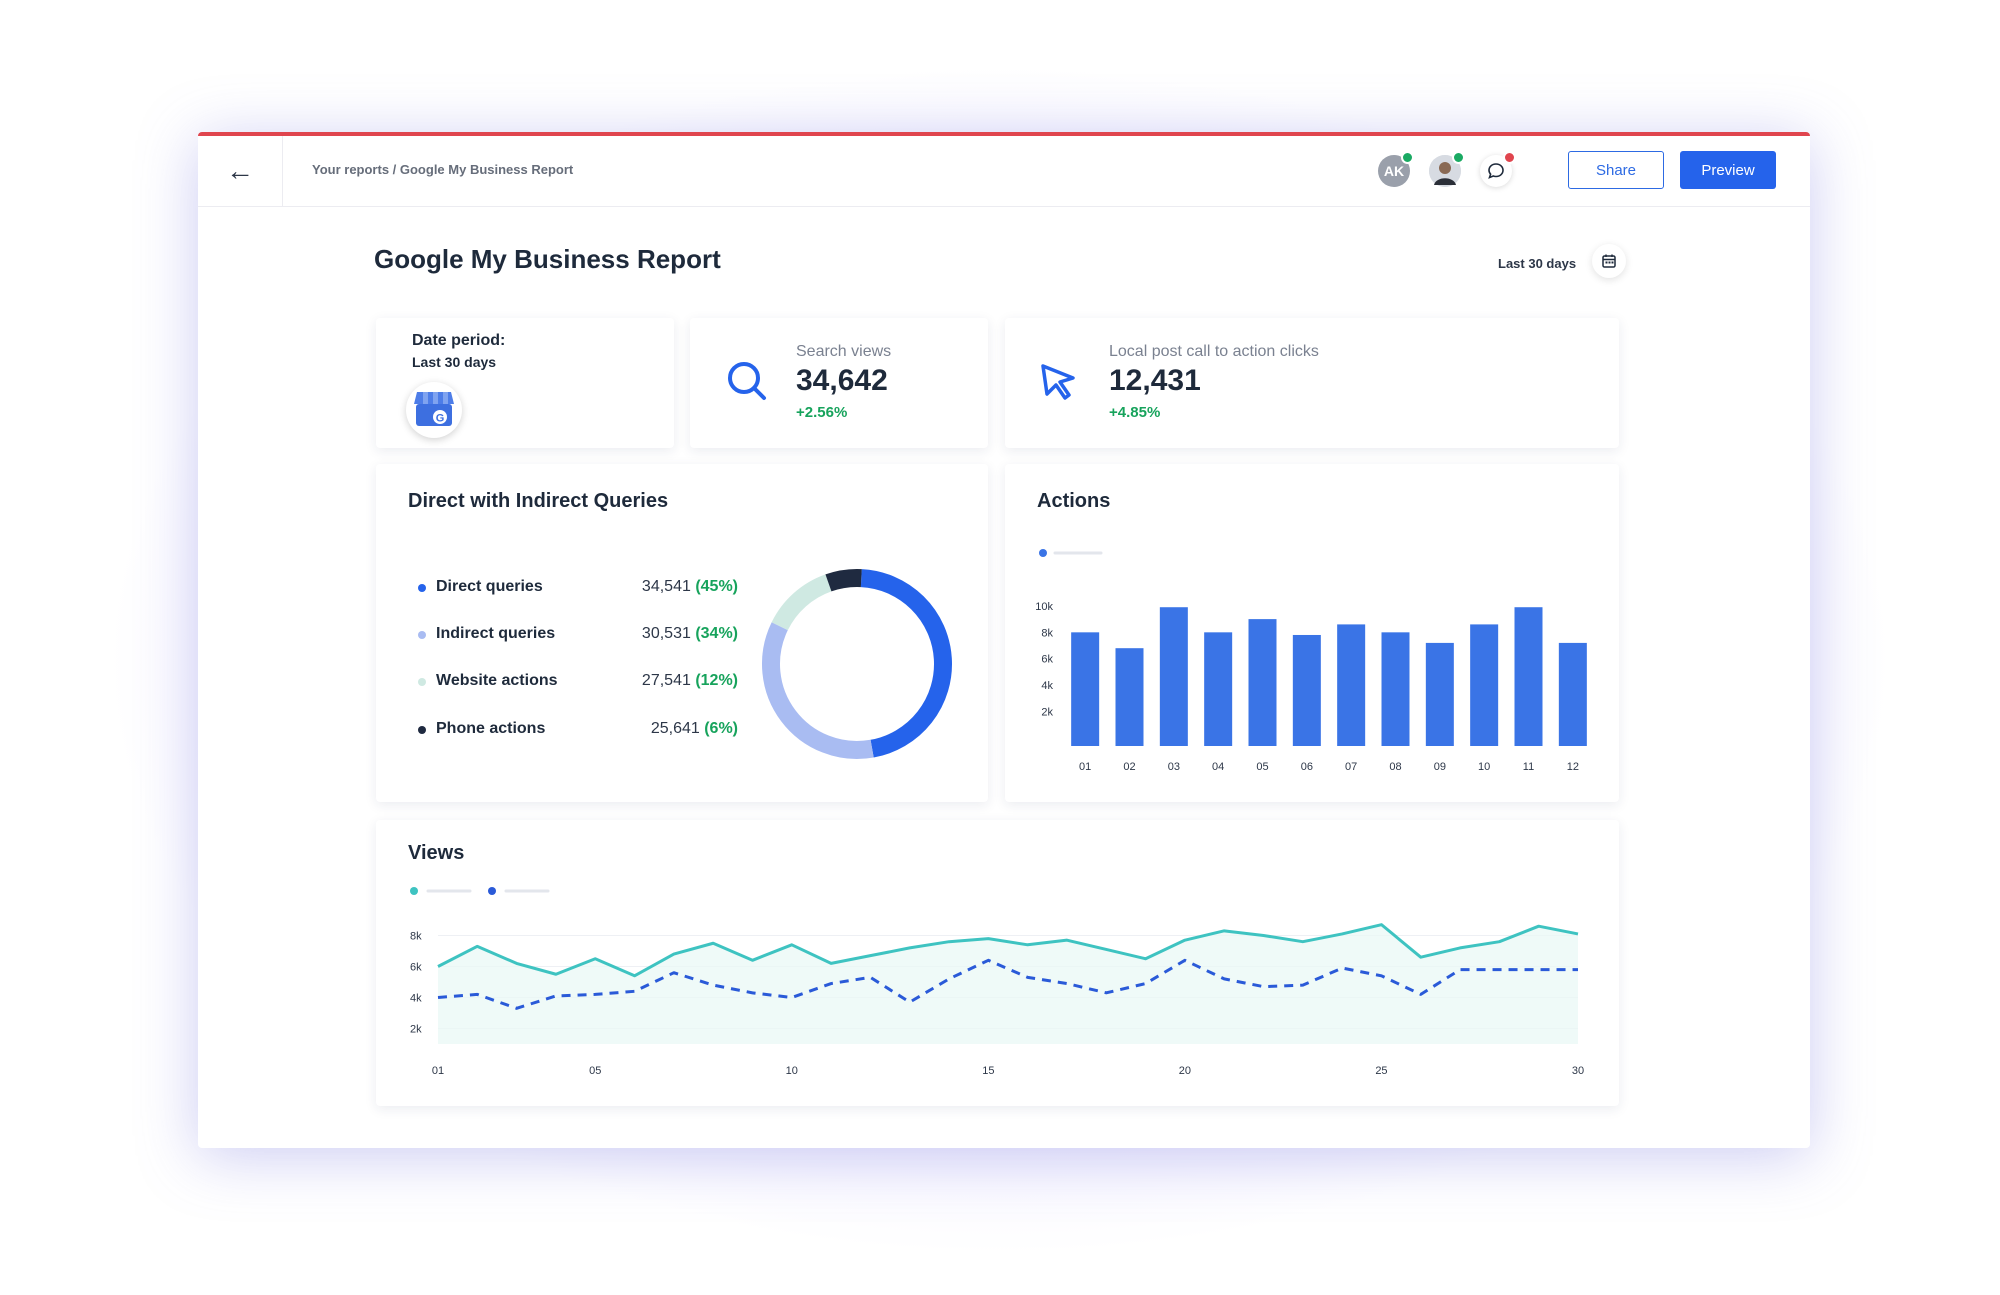  Describe the element at coordinates (988, 1071) in the screenshot. I see `x-axis-tick-label: 15` at that location.